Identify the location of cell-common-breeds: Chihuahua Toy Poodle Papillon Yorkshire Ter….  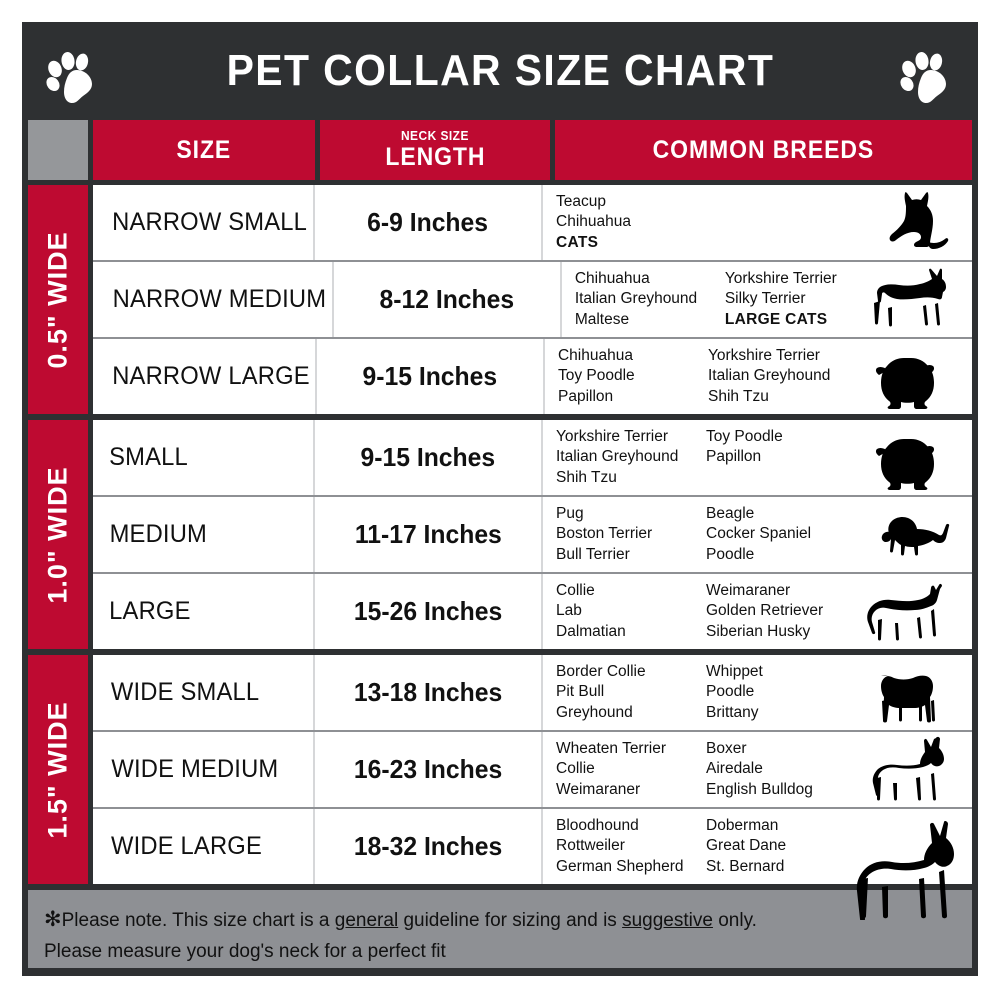
(758, 376).